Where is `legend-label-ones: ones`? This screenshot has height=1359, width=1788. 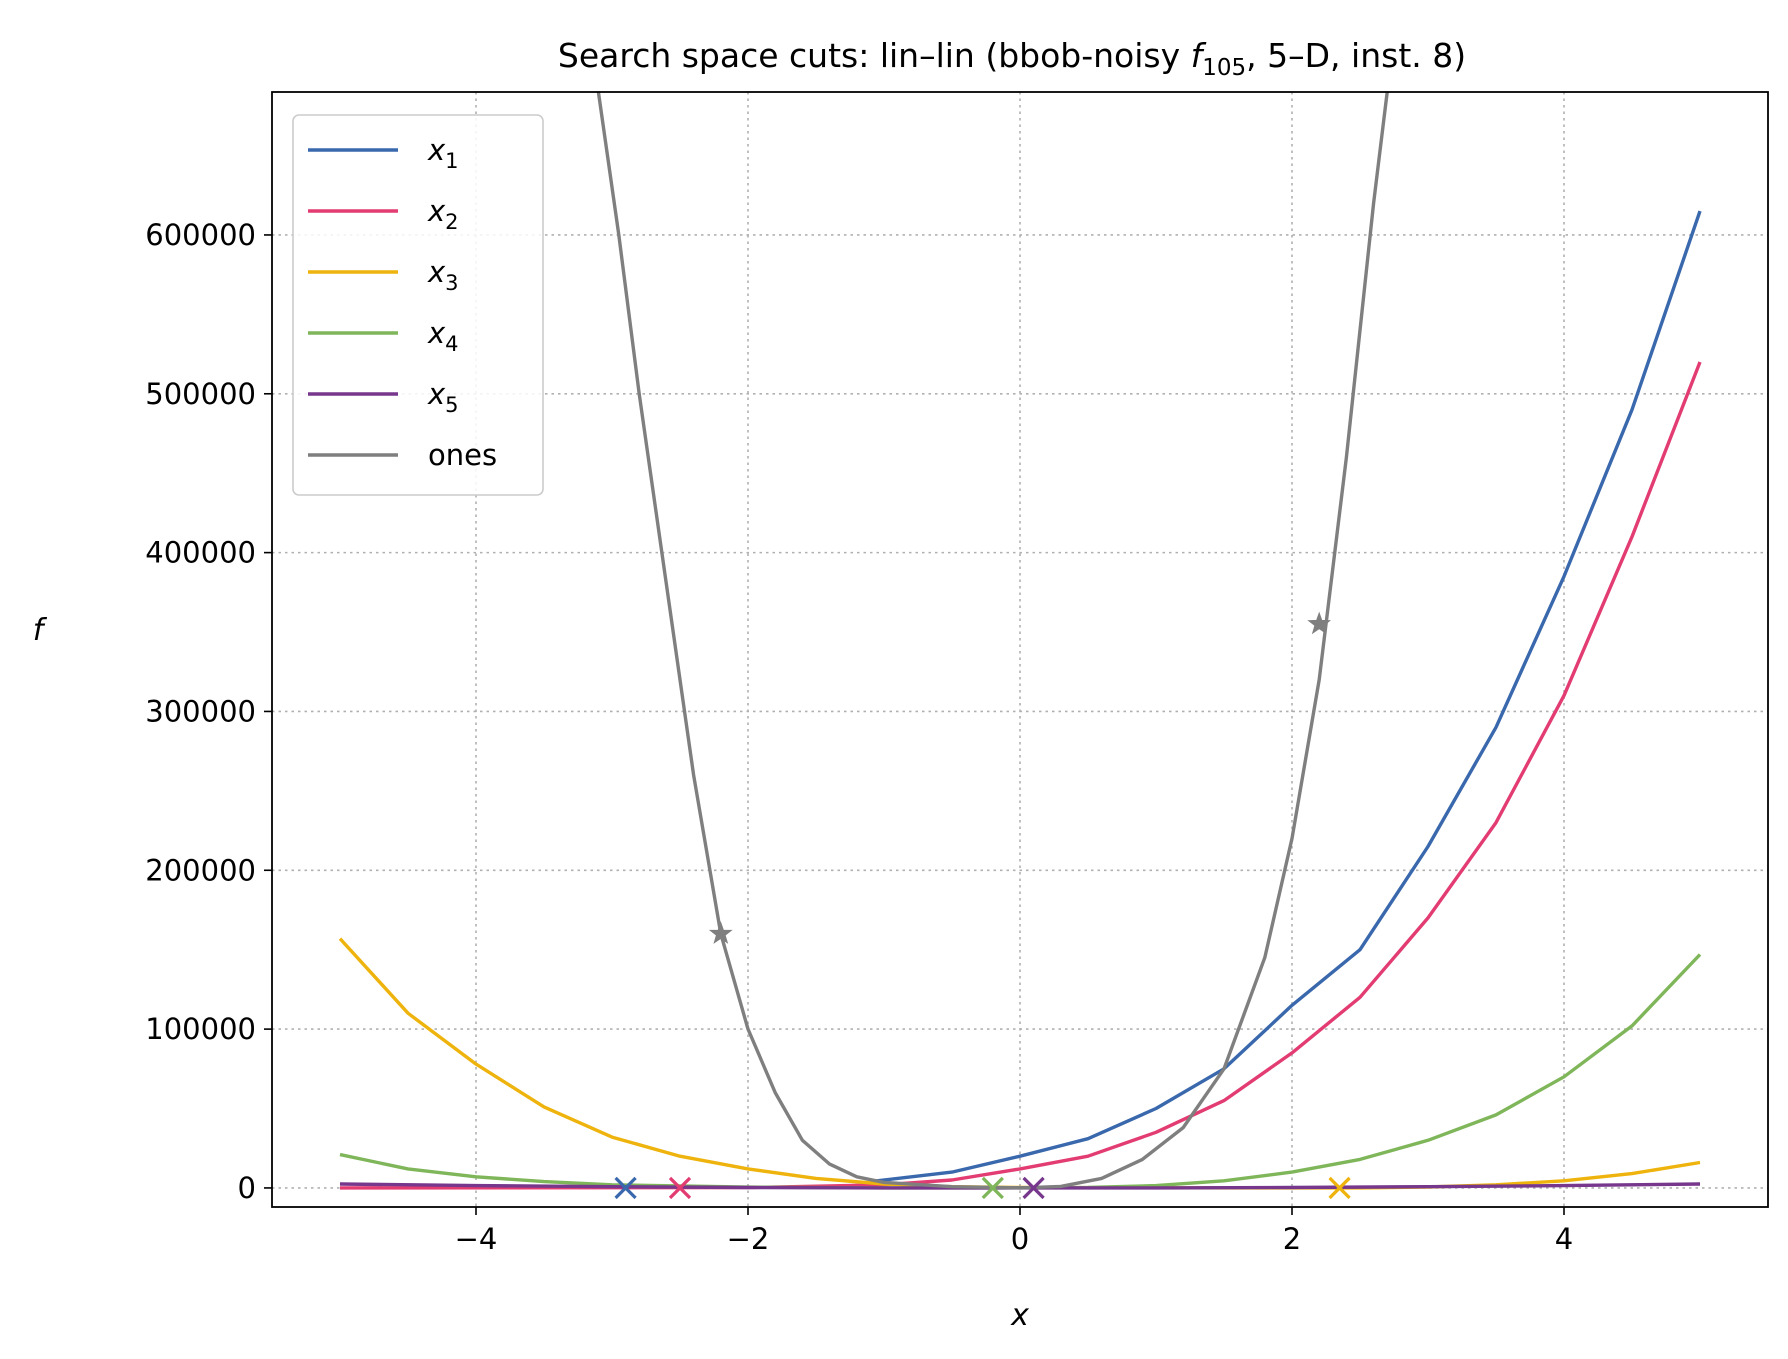 legend-label-ones: ones is located at coordinates (462, 455).